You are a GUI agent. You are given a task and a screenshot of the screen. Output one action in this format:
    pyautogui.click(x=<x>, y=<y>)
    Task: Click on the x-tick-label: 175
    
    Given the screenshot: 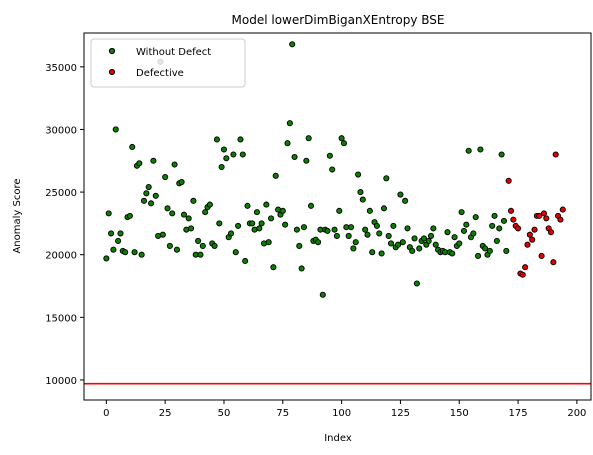 What is the action you would take?
    pyautogui.click(x=518, y=413)
    